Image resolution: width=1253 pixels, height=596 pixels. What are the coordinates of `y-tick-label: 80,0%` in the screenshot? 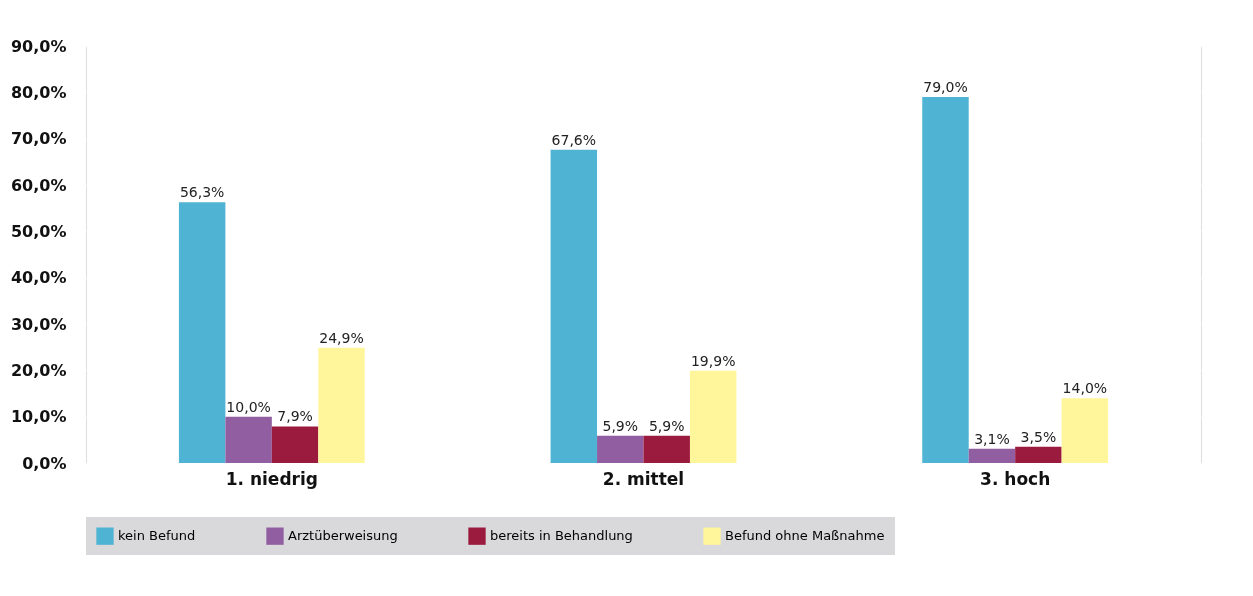 It's located at (38, 92).